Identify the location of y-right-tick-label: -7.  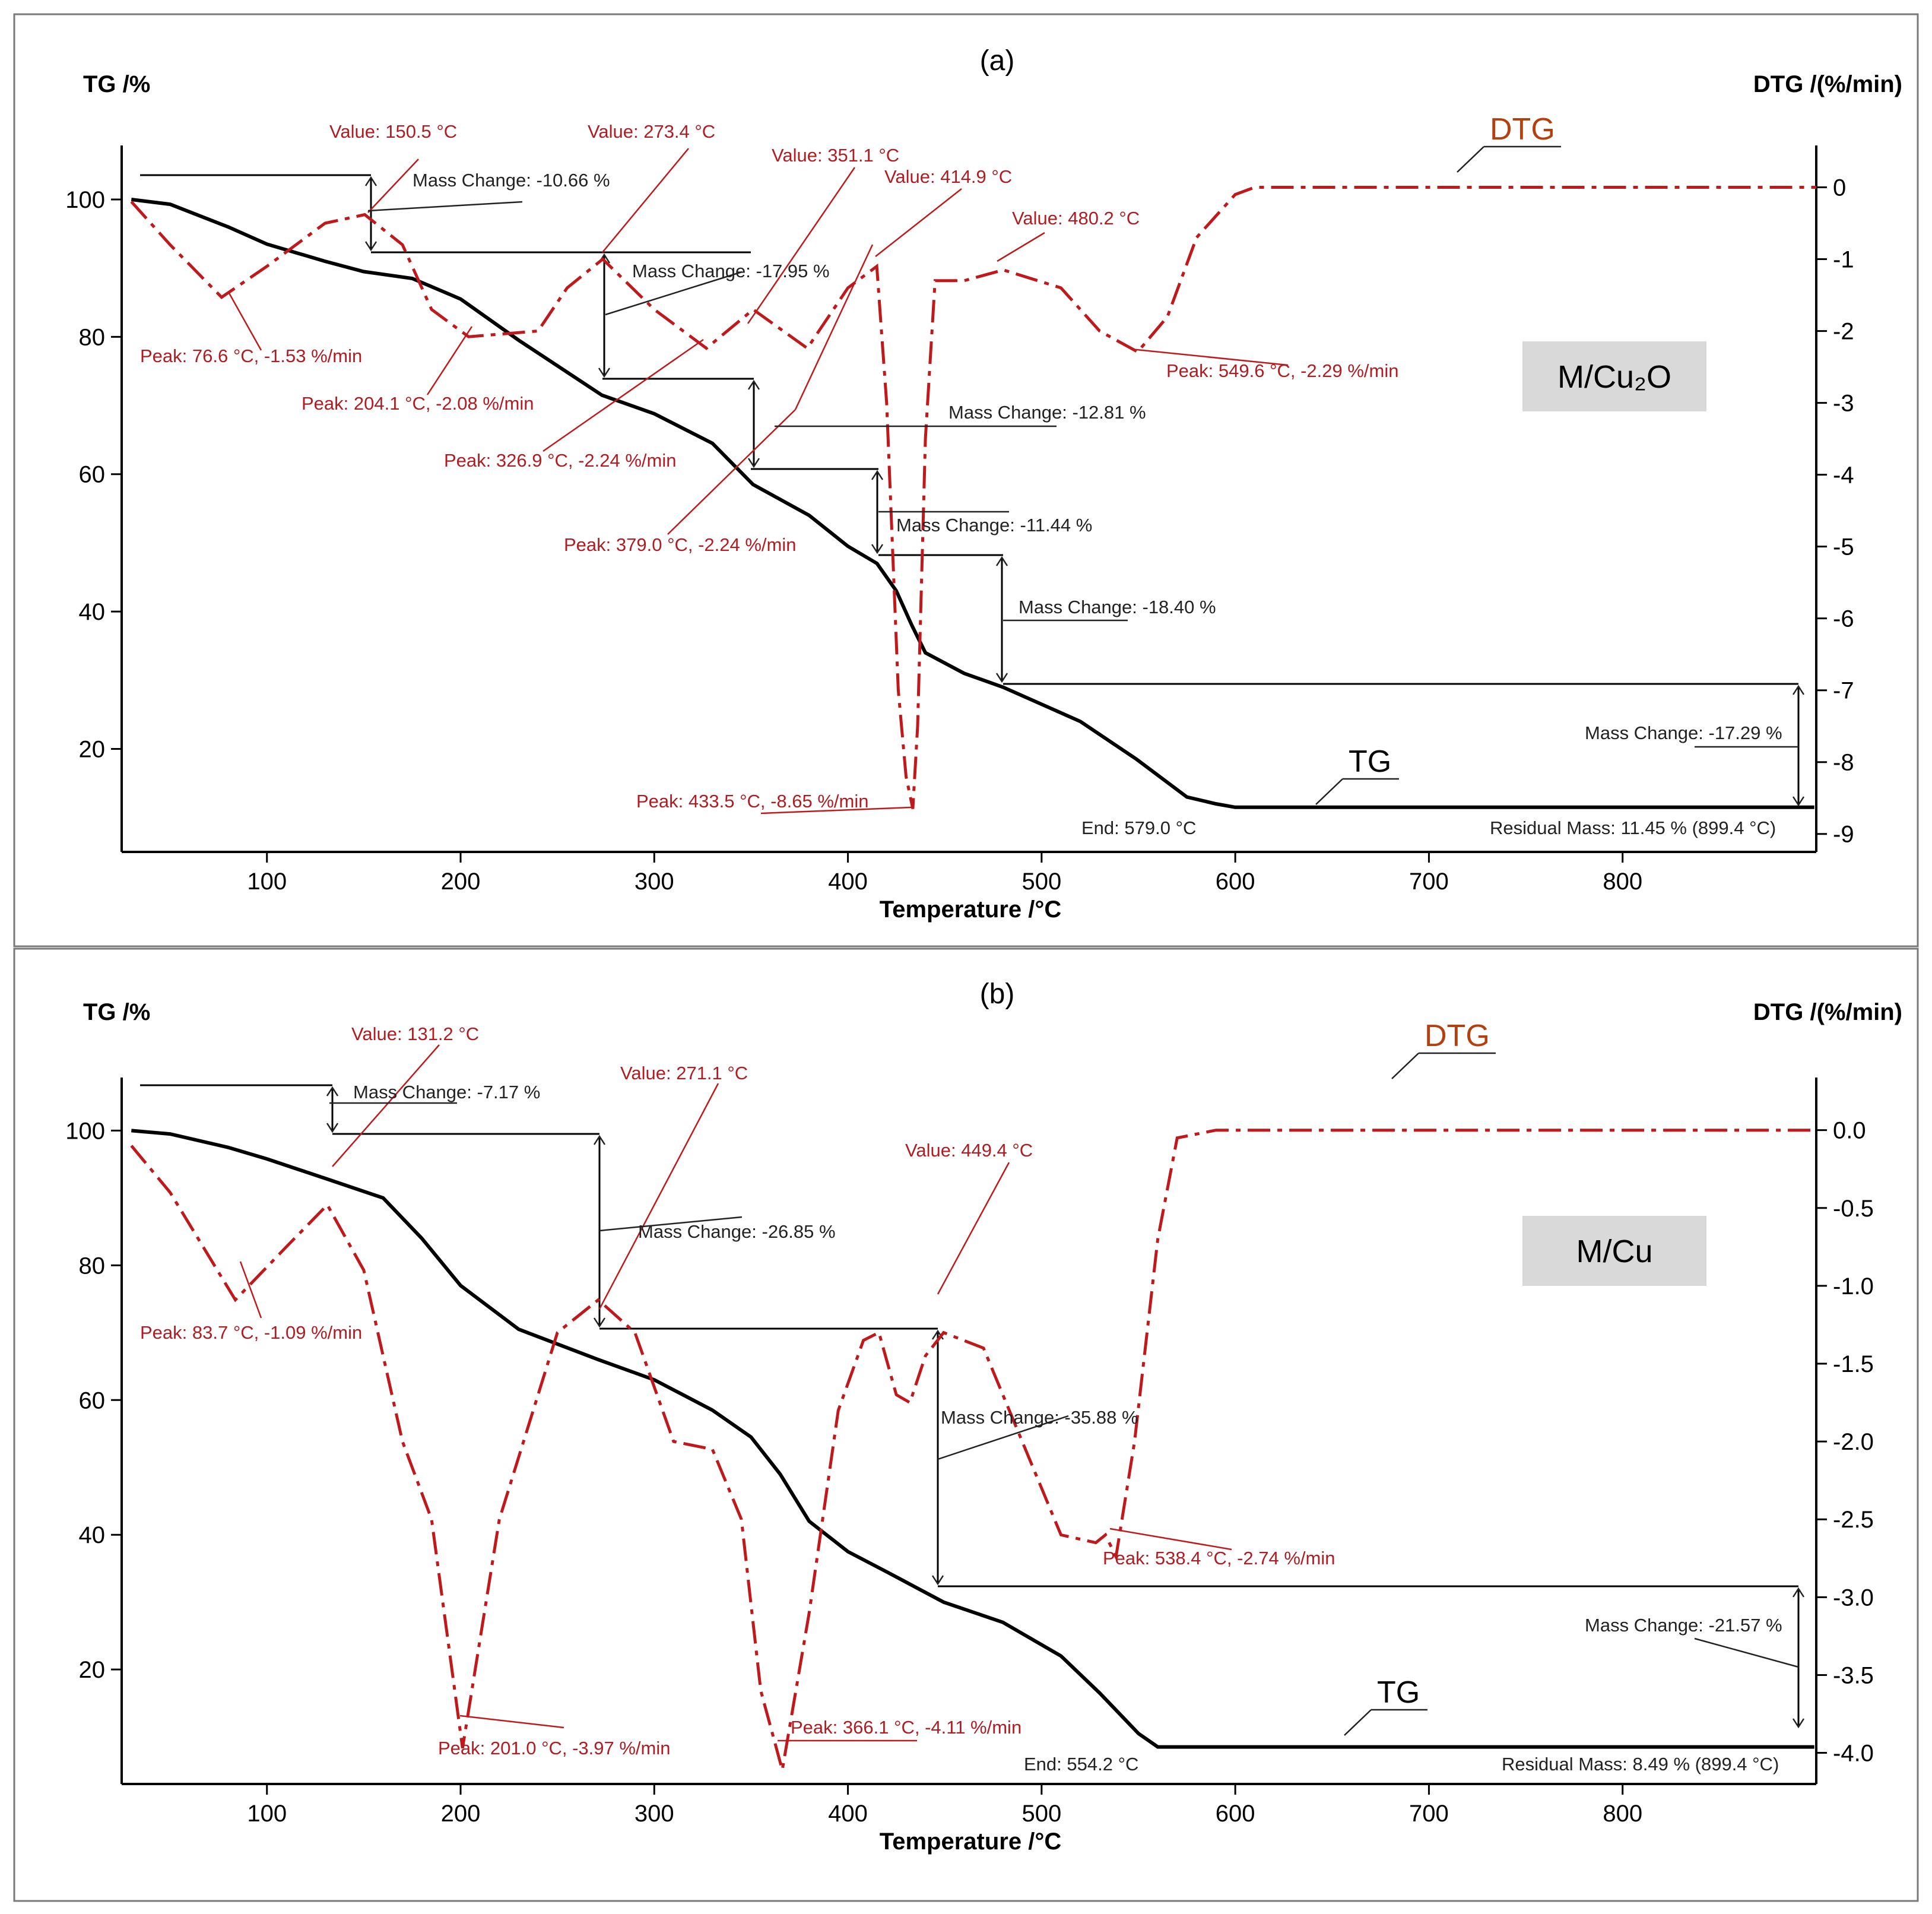
(1843, 691).